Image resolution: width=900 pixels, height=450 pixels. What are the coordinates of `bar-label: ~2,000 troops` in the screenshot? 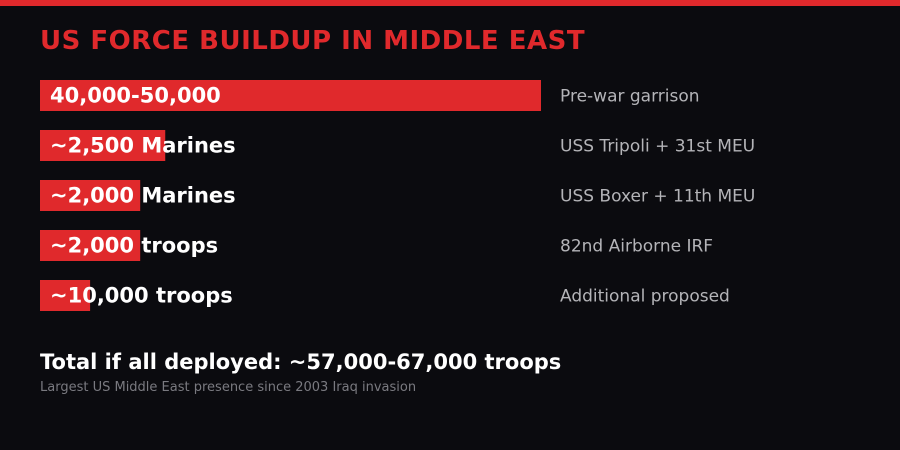 It's located at (134, 246).